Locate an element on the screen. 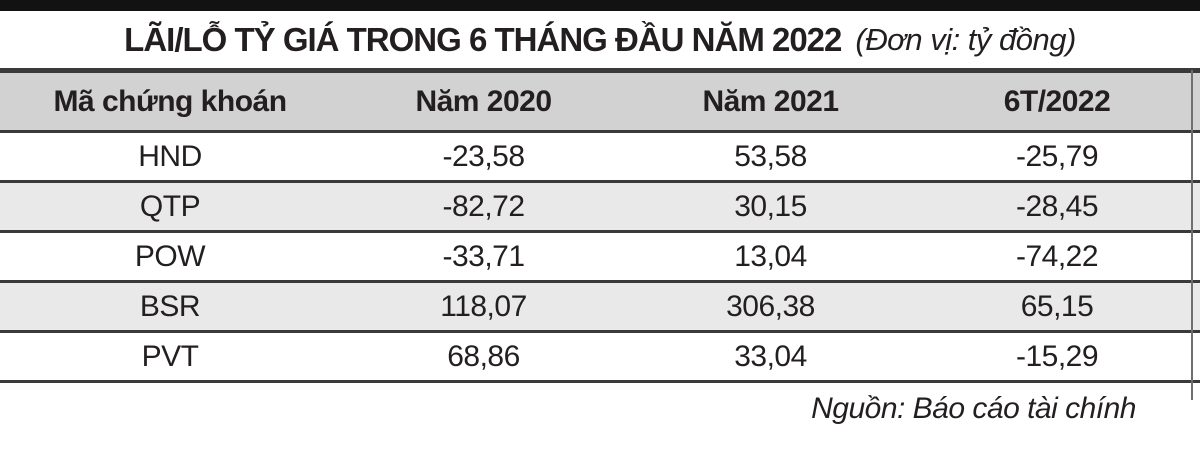 The height and width of the screenshot is (450, 1200). ticker-cell: PVT is located at coordinates (170, 357).